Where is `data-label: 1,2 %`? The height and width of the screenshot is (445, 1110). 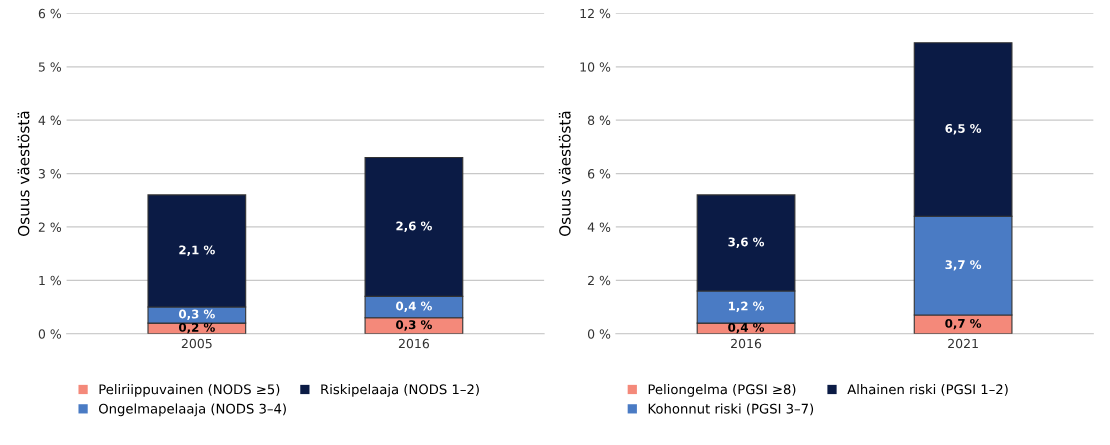 data-label: 1,2 % is located at coordinates (746, 306).